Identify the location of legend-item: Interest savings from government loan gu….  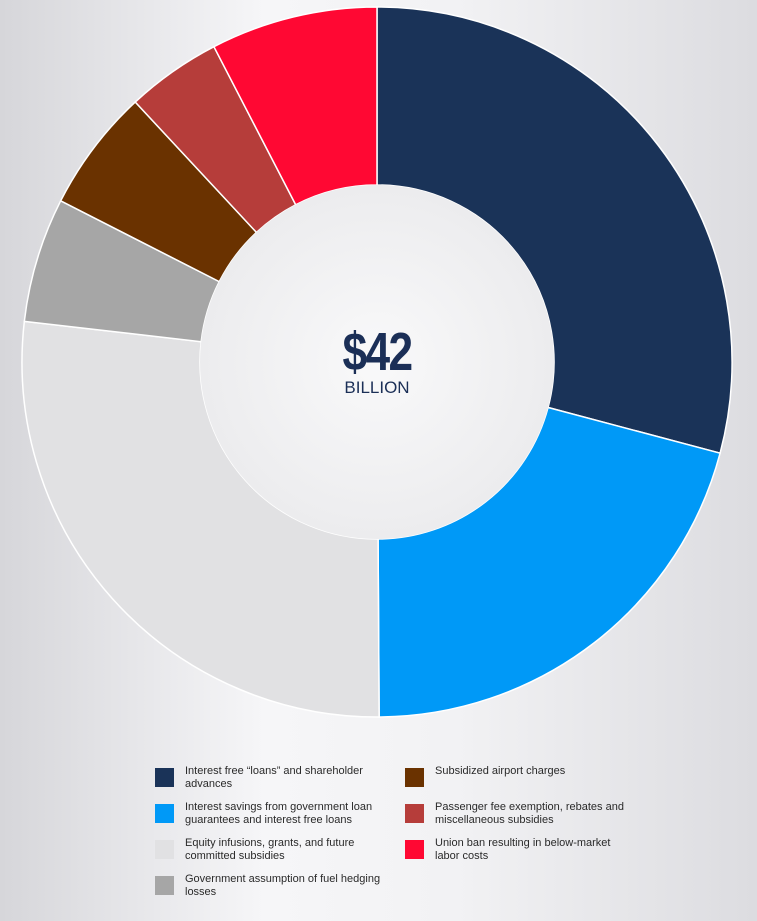
(280, 814).